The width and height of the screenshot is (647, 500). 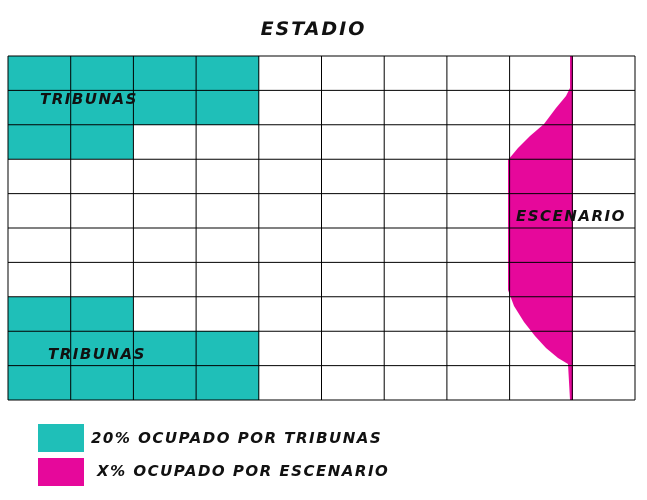 I want to click on tribunas-bottom-label: TRIBUNAS, so click(x=97, y=354).